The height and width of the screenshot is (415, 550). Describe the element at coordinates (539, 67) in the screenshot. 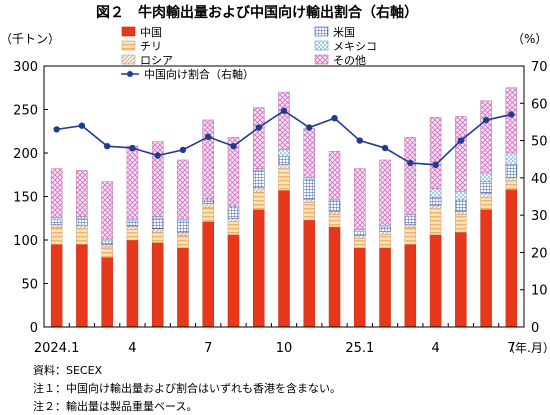

I see `right-tick-label-7: 70` at that location.